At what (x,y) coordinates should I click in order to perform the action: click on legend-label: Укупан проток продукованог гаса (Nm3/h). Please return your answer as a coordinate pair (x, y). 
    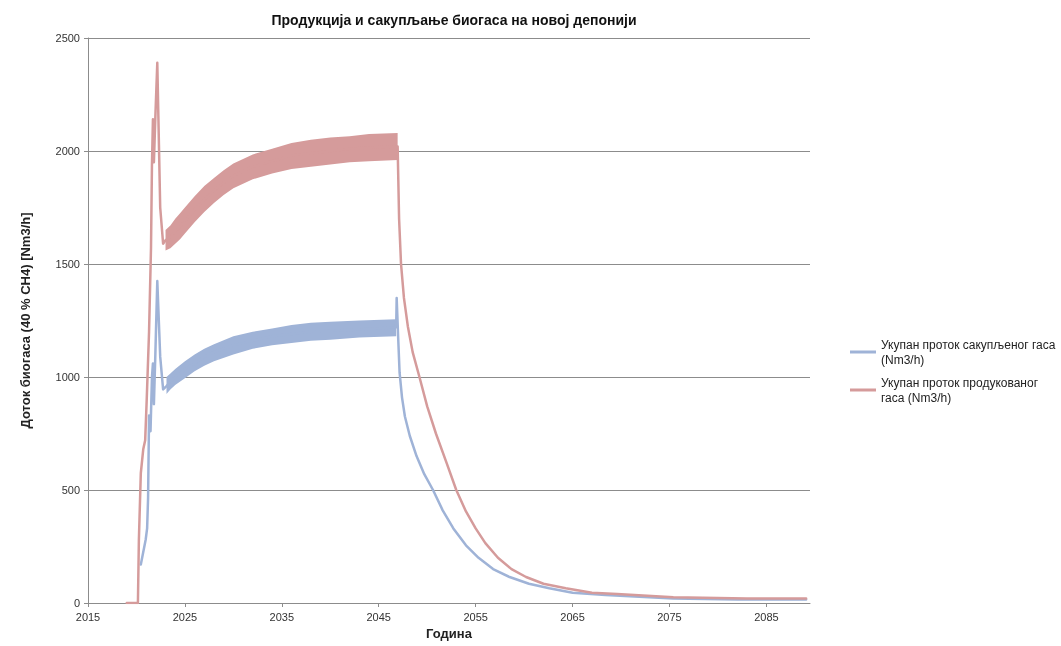
    Looking at the image, I should click on (960, 390).